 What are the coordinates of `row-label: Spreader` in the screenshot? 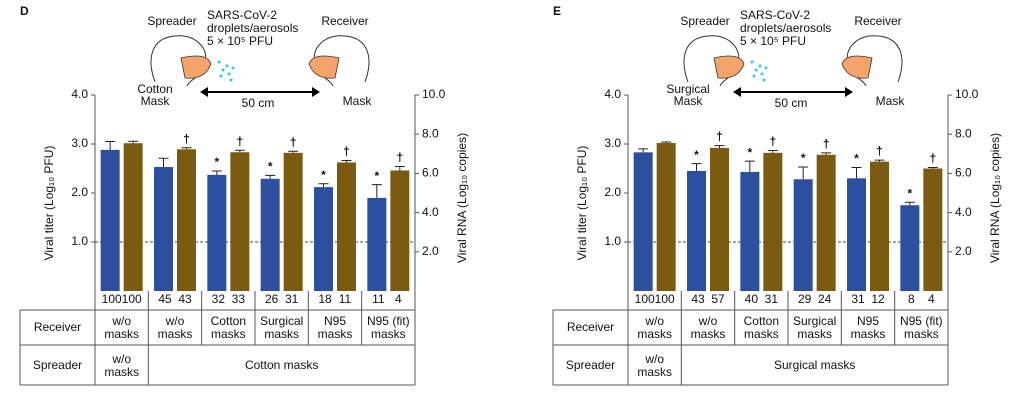 It's located at (57, 364).